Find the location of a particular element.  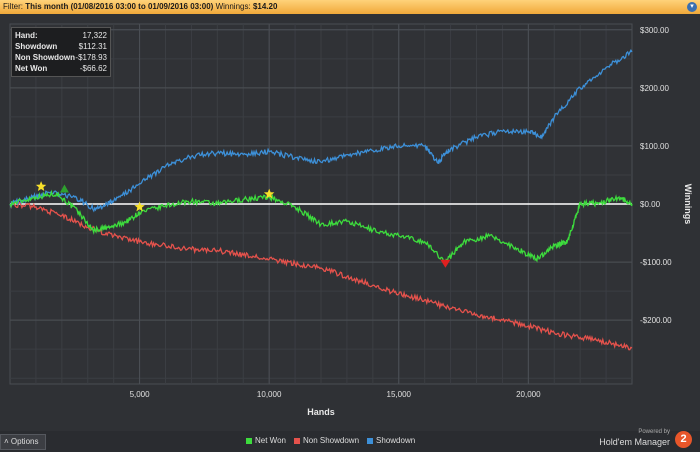

brand-logo: 2 is located at coordinates (683, 439).